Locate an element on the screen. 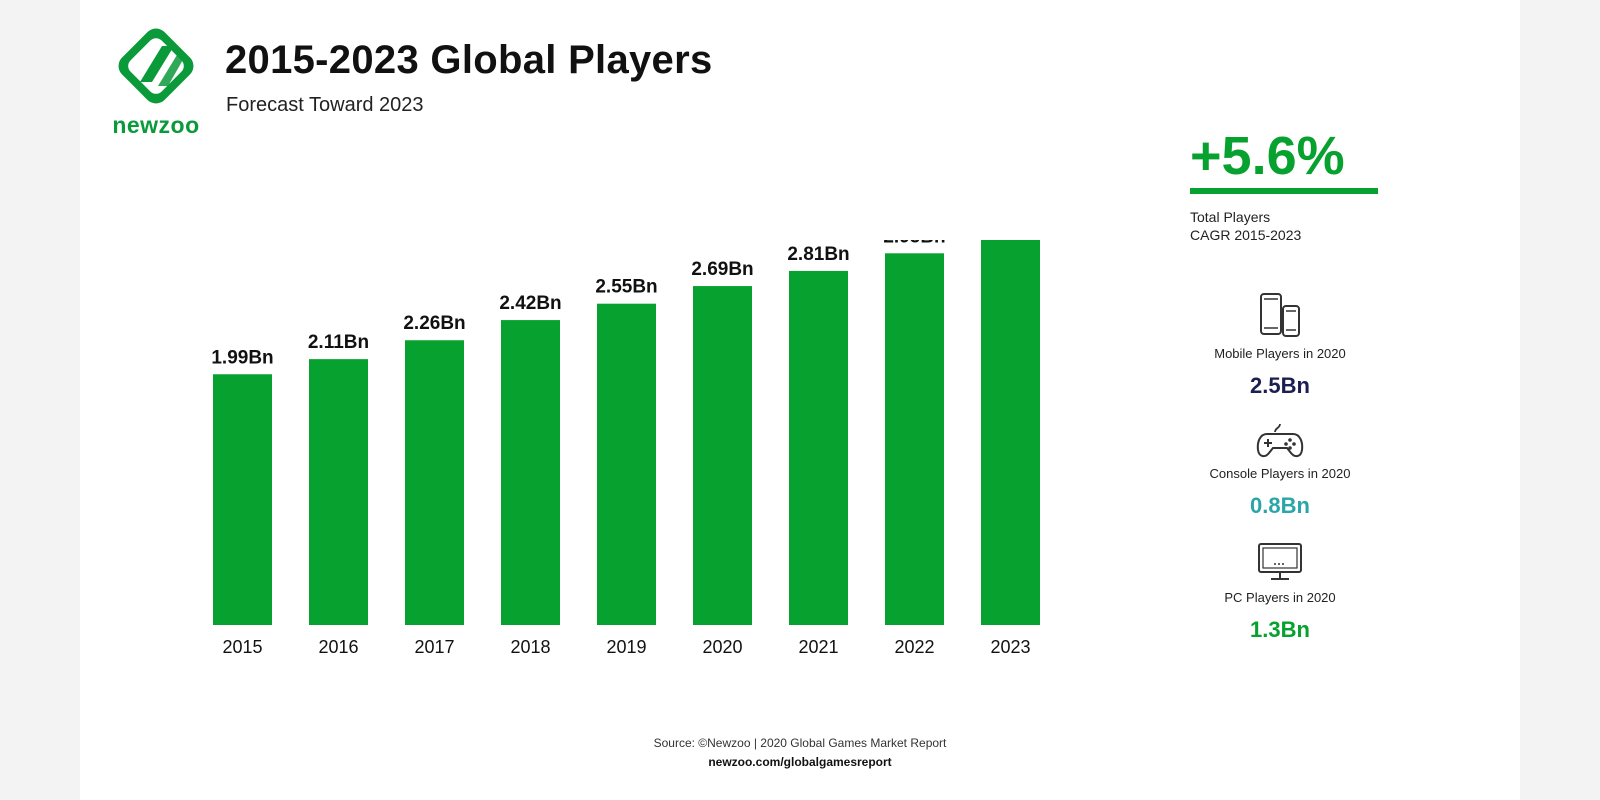  cagr-block: +5.6% Total Players CAGR 2015-2023 is located at coordinates (1290, 186).